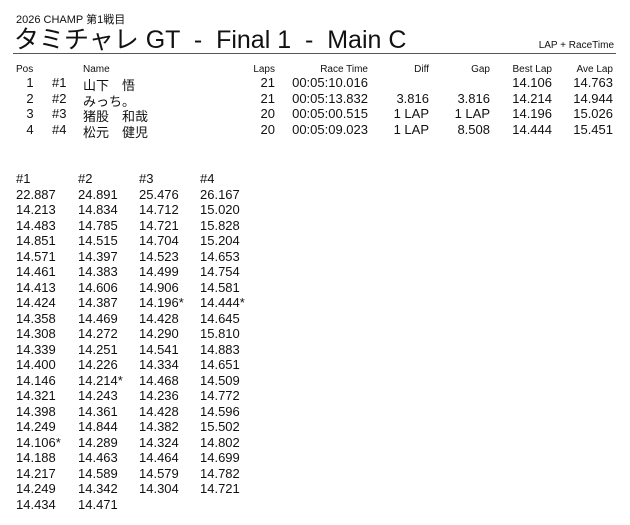 The width and height of the screenshot is (630, 525). Describe the element at coordinates (159, 194) in the screenshot. I see `lap-time: 25.476` at that location.